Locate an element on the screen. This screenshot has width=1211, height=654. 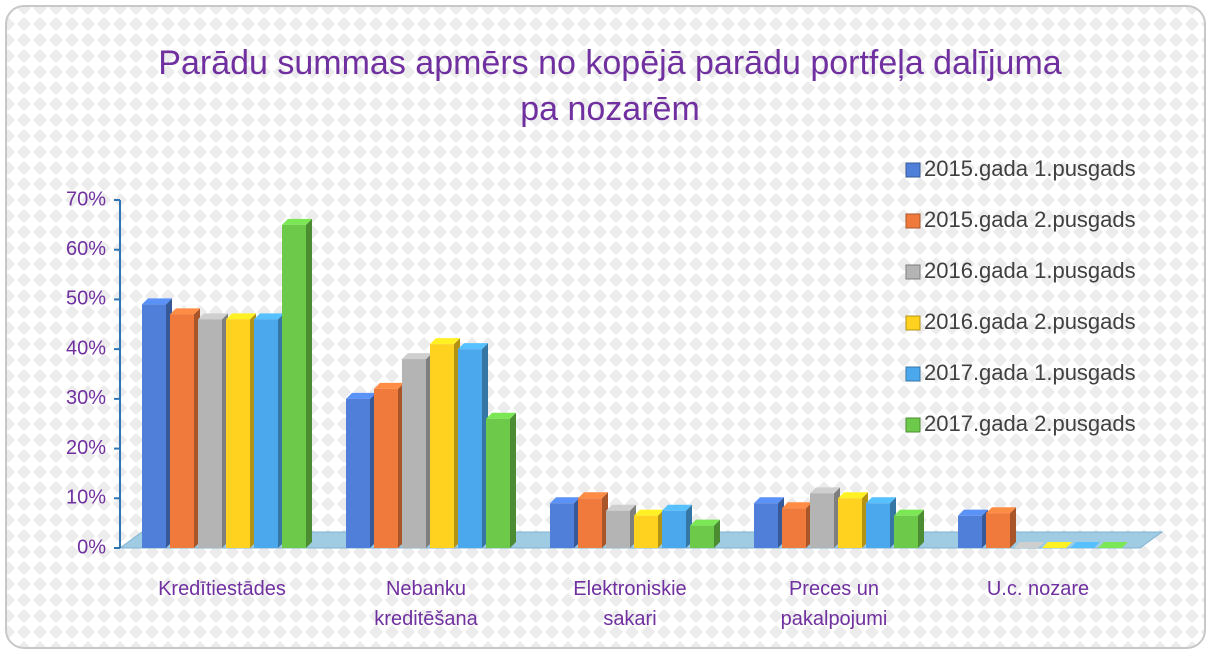
y-tick-label: 50% is located at coordinates (86, 299).